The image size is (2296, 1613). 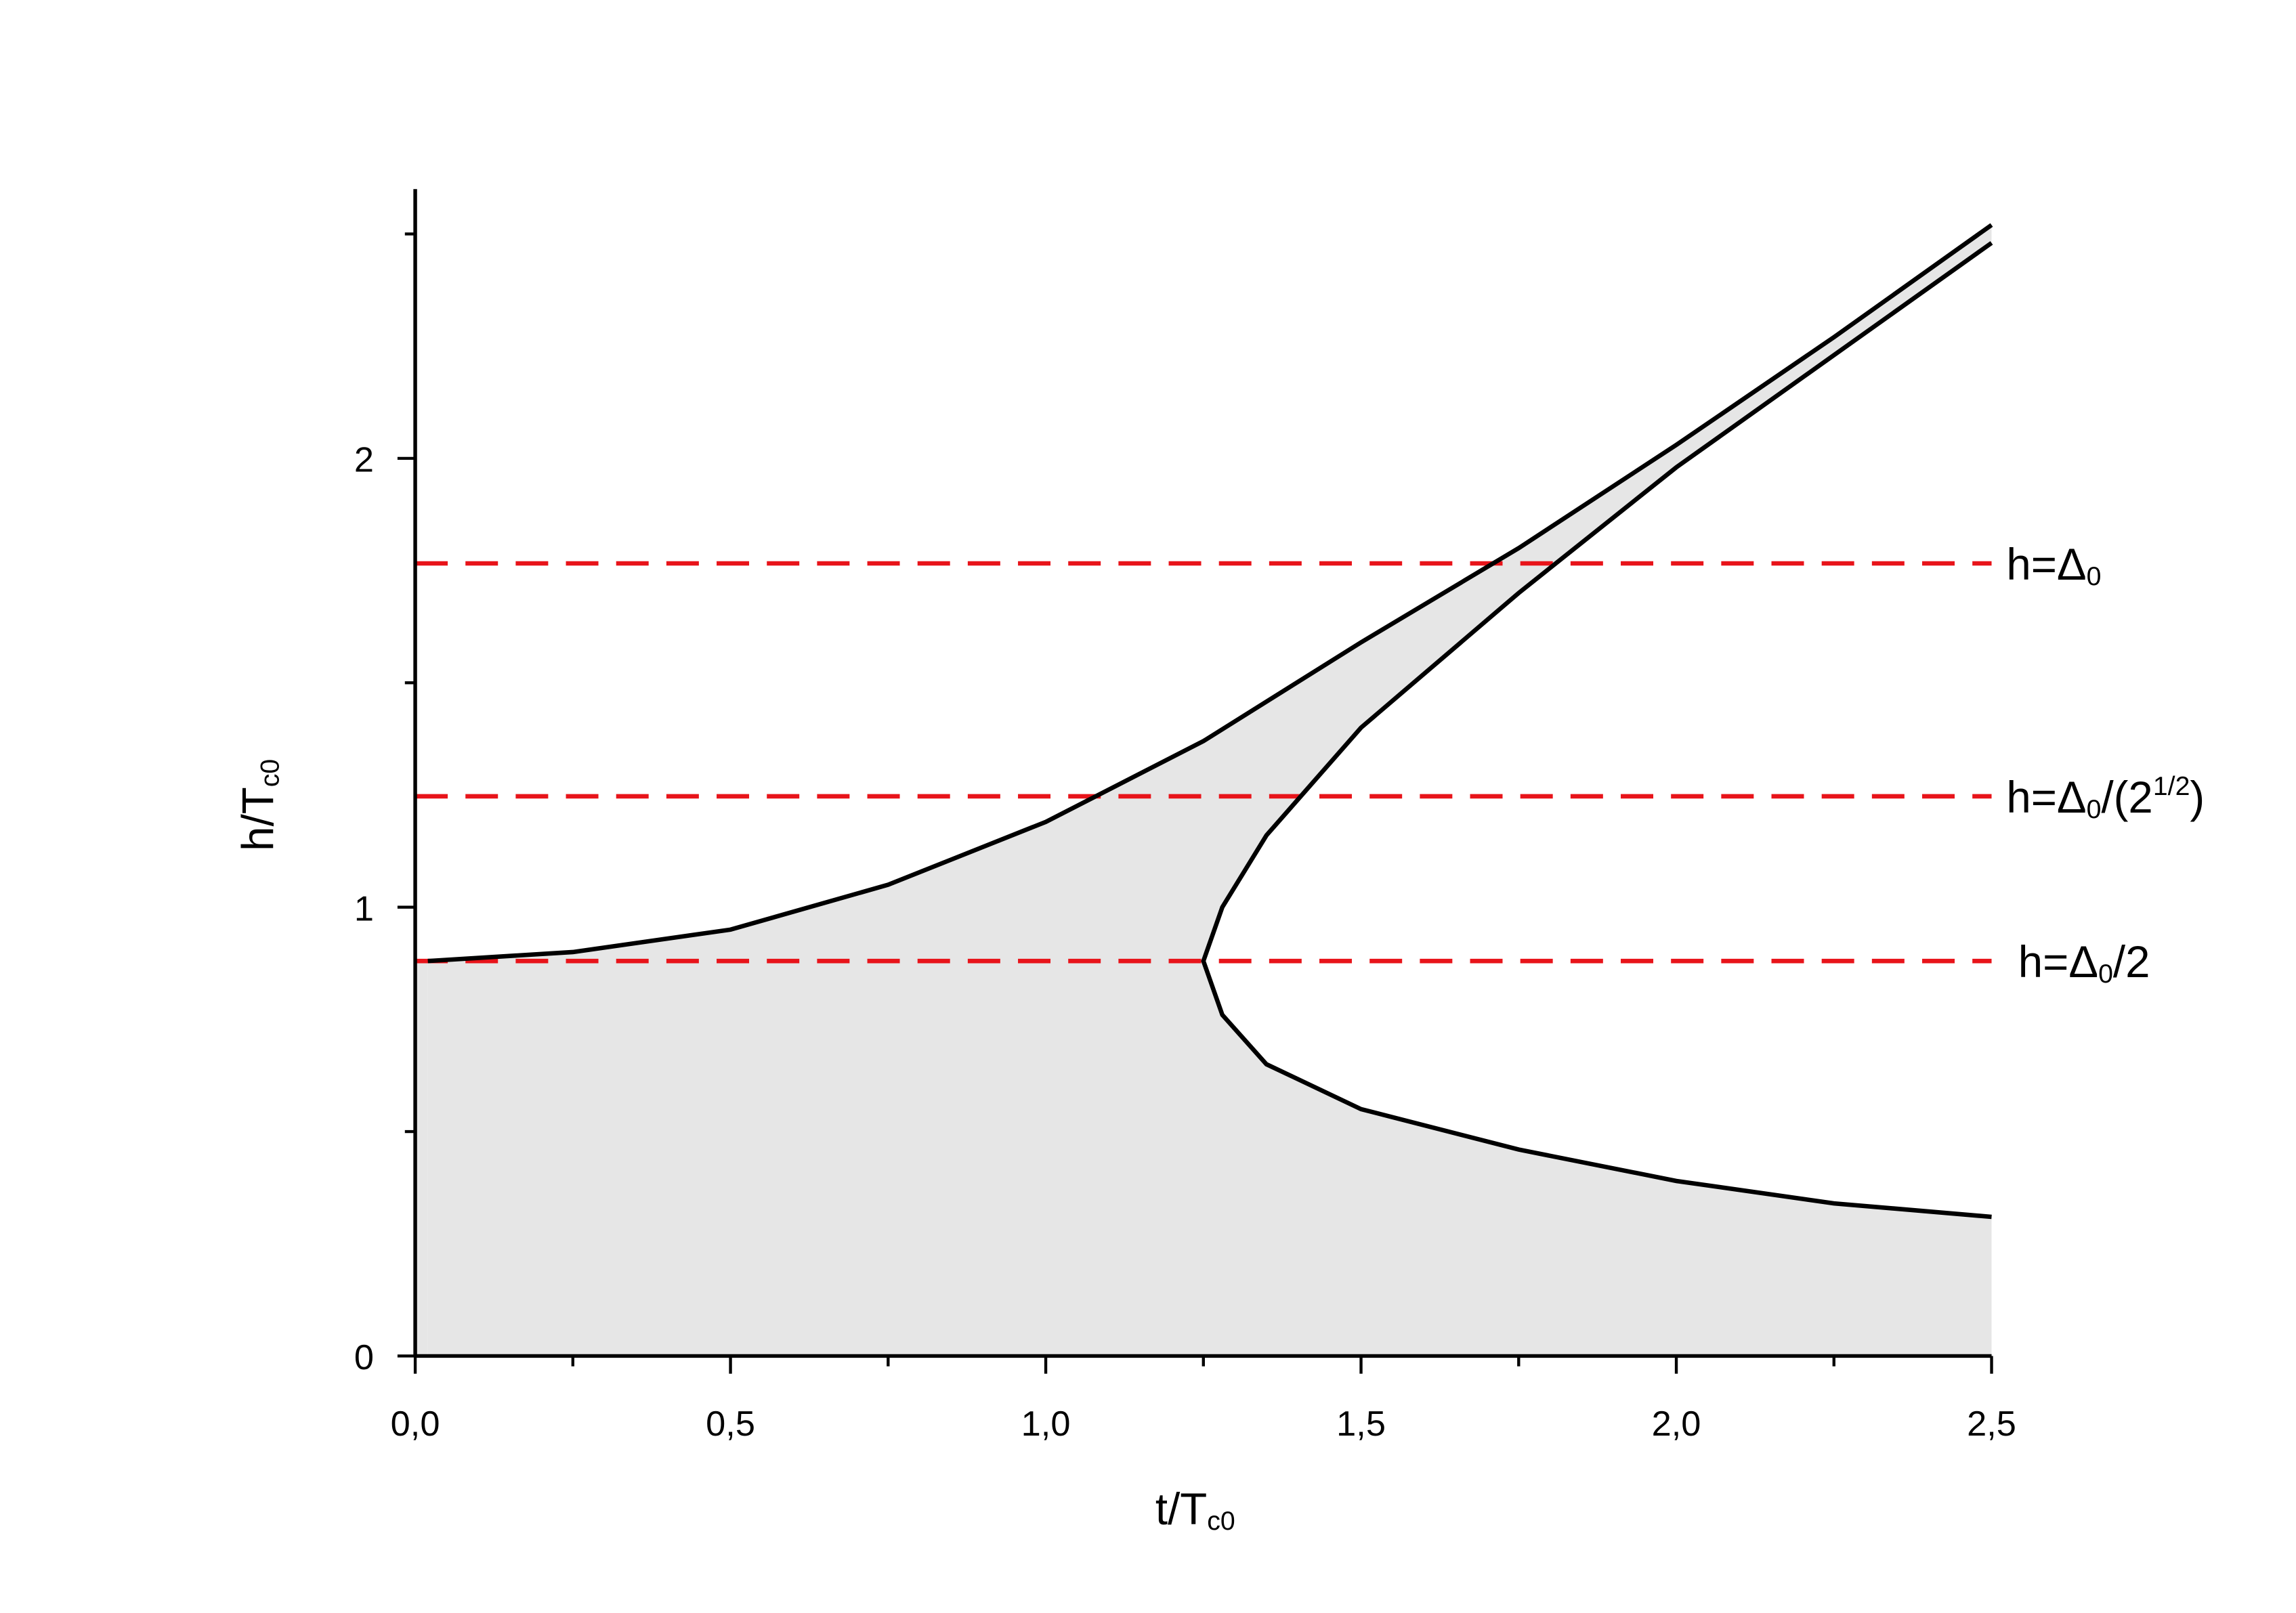 What do you see at coordinates (2171, 786) in the screenshot?
I see `label-part: 1/2` at bounding box center [2171, 786].